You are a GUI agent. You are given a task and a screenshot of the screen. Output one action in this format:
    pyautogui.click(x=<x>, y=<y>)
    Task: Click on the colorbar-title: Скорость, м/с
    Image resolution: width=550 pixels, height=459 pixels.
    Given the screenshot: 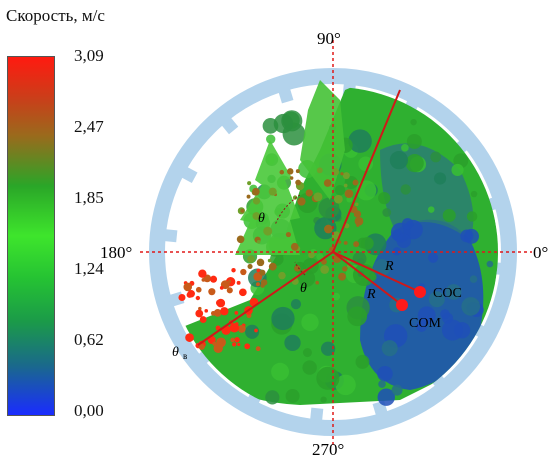 What is the action you would take?
    pyautogui.click(x=55, y=15)
    